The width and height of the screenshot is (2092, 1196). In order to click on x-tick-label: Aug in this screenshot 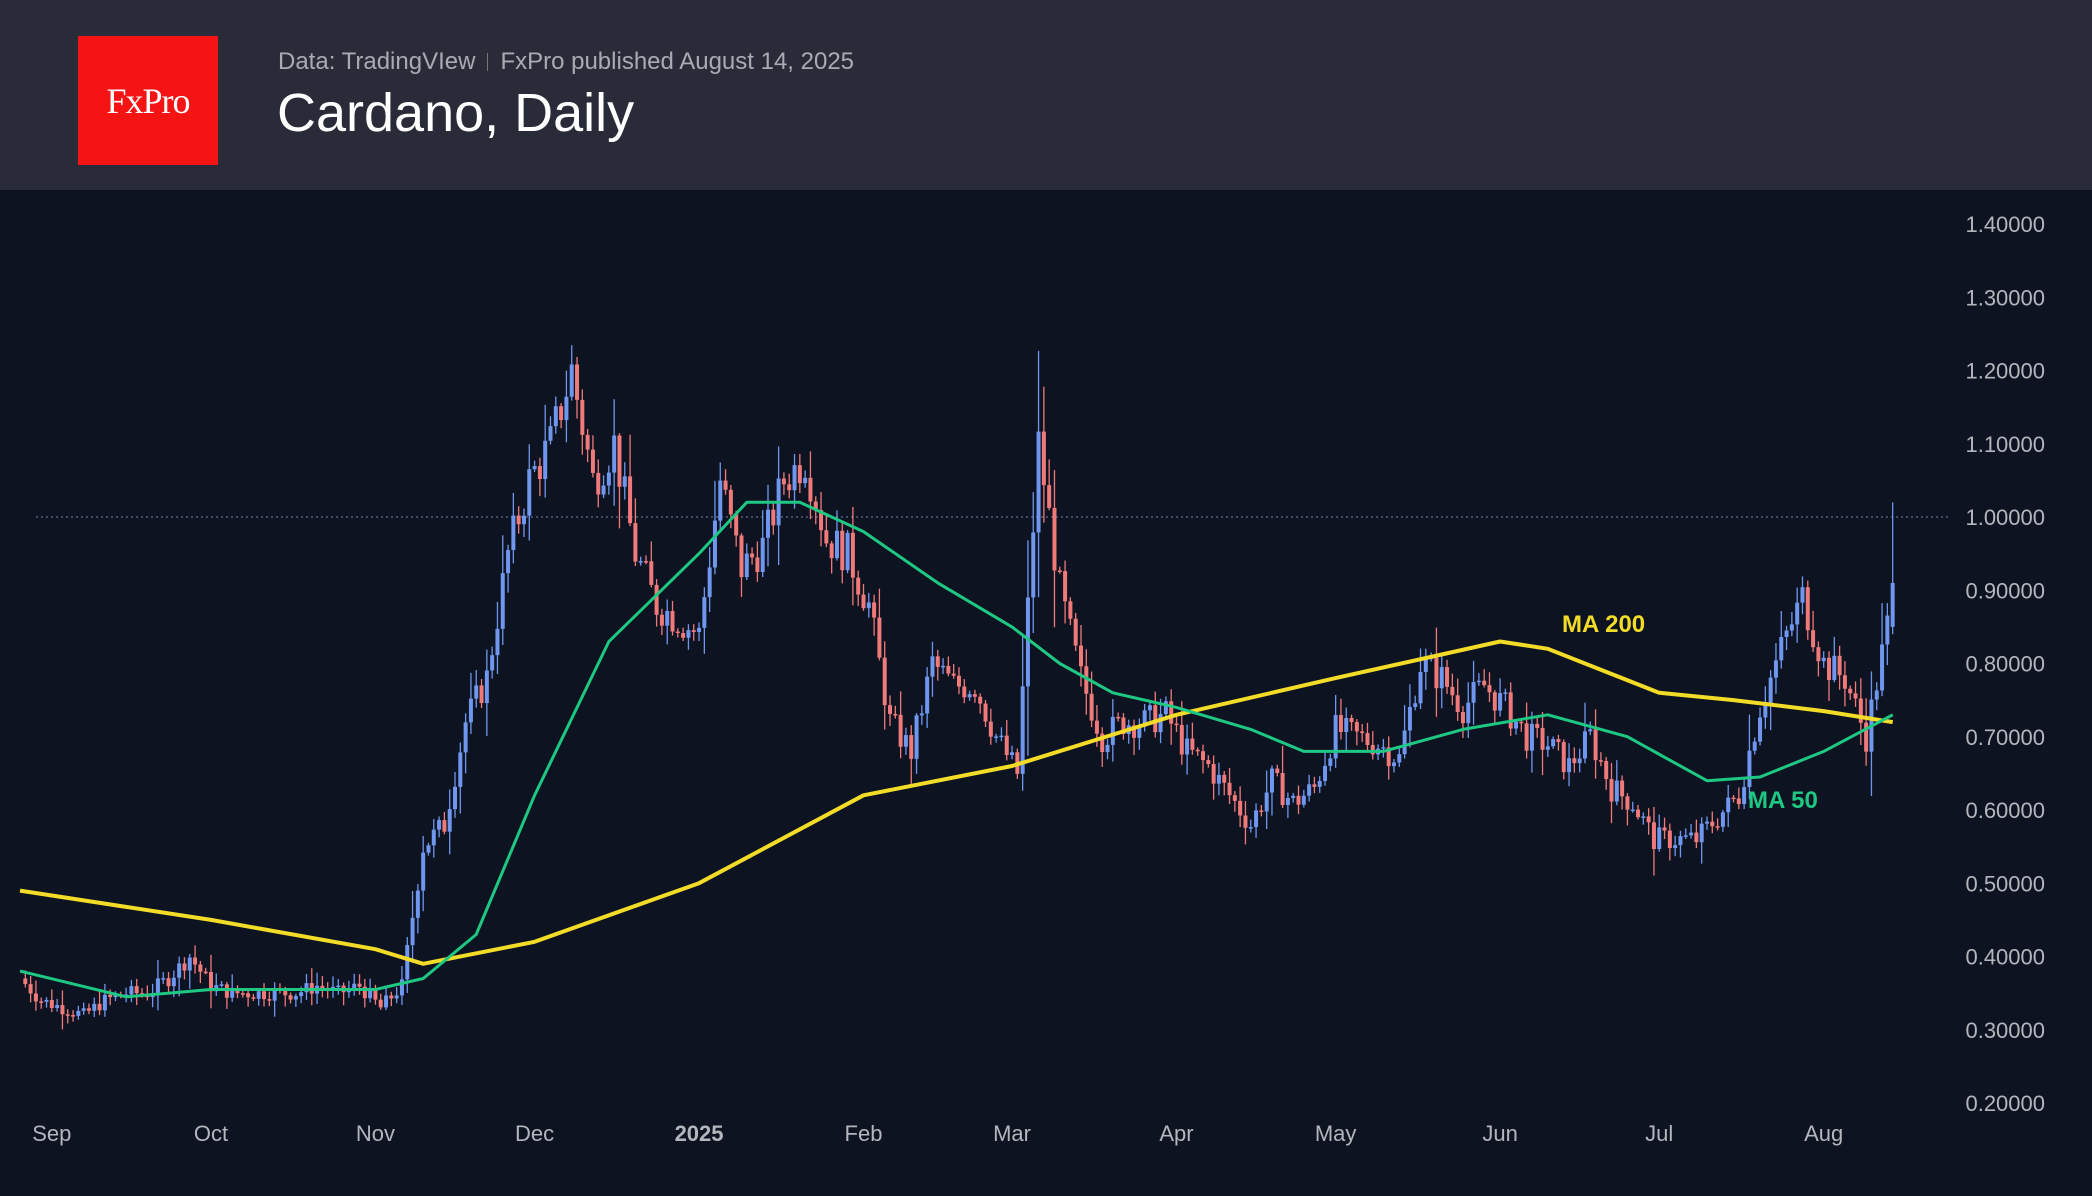, I will do `click(1823, 1133)`.